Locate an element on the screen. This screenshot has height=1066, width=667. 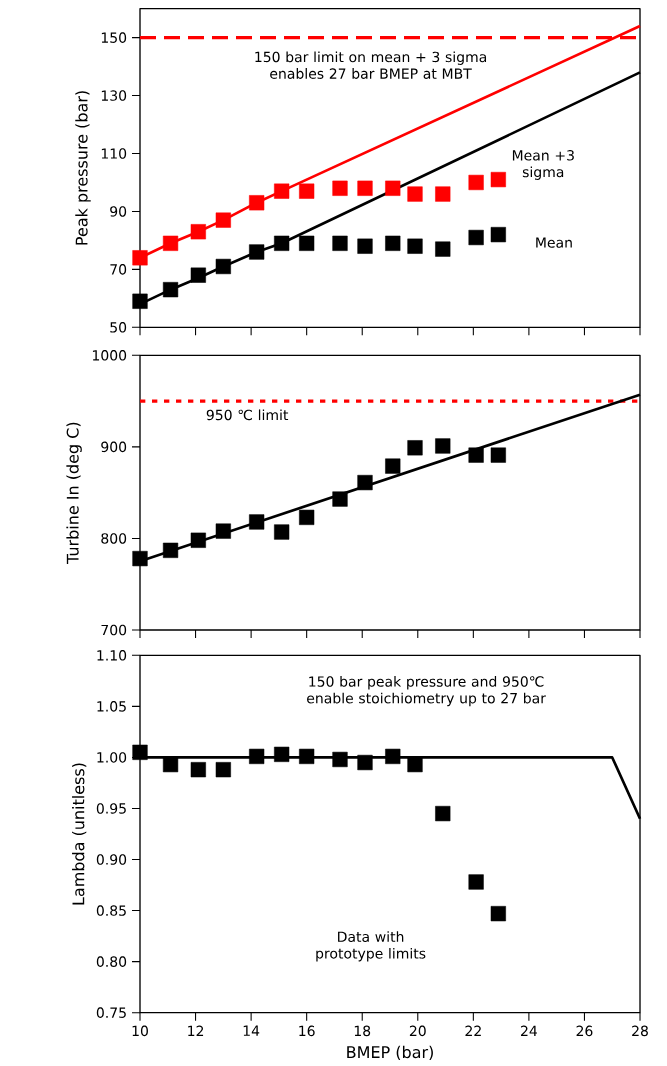
y-tick-label: 0.95 is located at coordinates (111, 808).